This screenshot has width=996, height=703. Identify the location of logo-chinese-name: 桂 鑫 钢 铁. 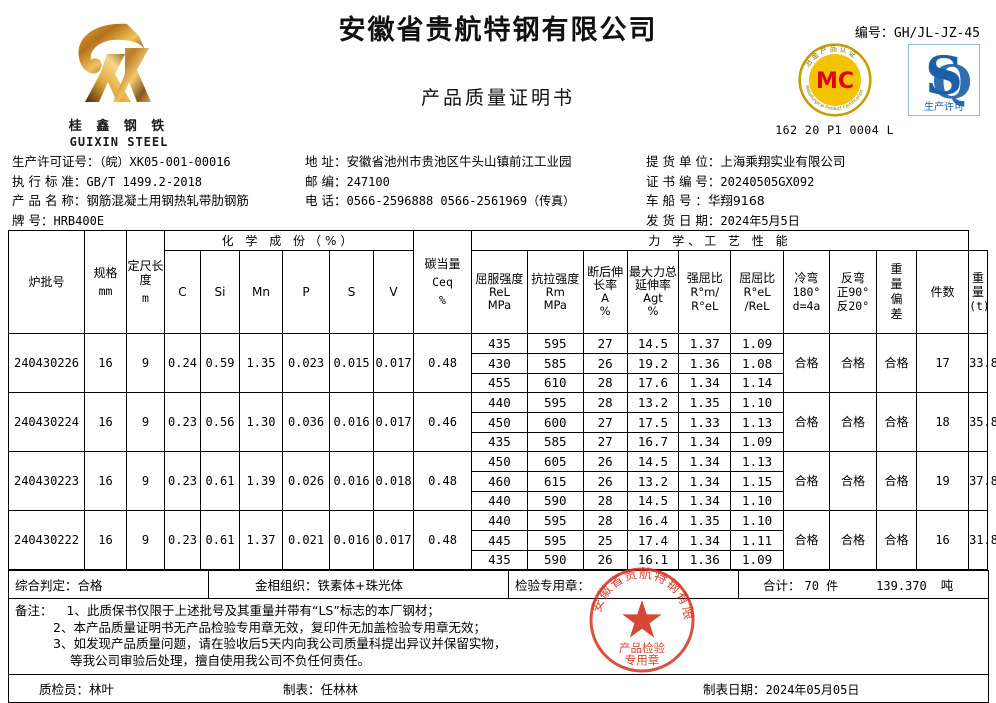
(119, 126).